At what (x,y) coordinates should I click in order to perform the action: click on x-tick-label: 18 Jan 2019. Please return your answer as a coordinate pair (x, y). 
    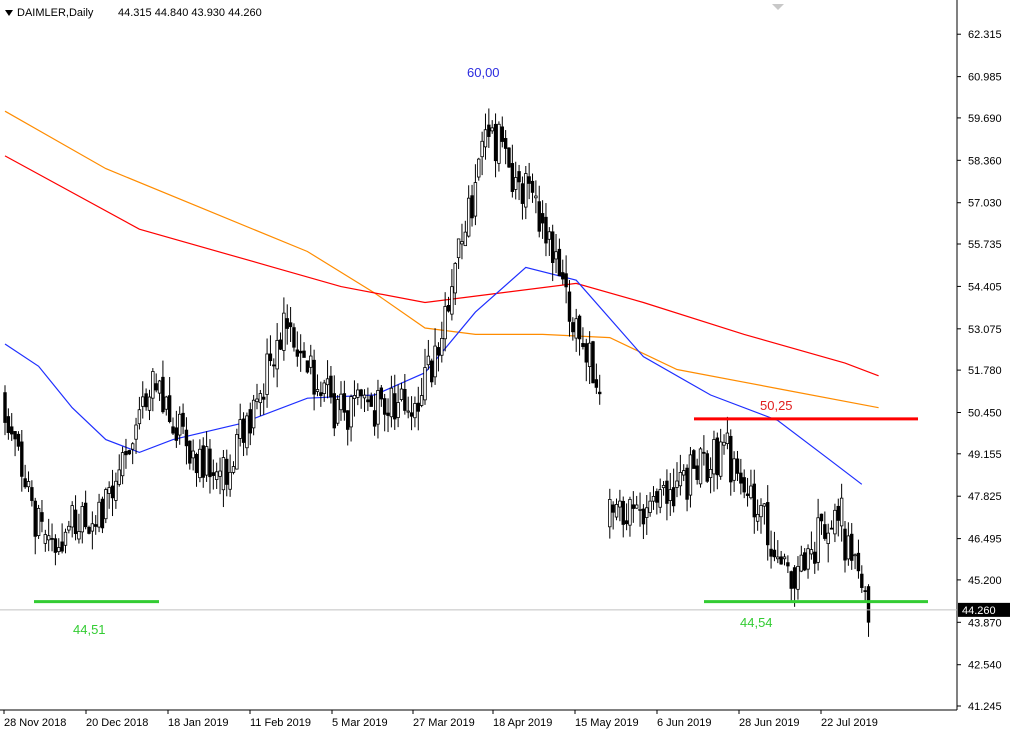
    Looking at the image, I should click on (198, 723).